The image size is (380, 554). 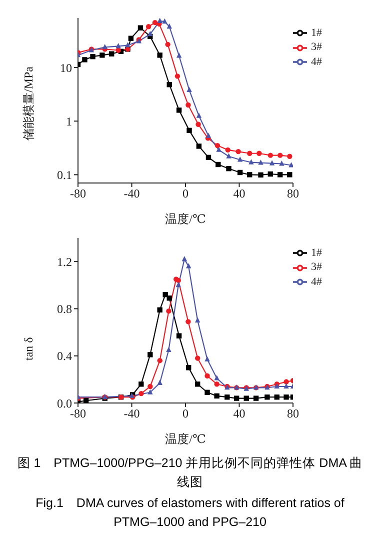 What do you see at coordinates (190, 513) in the screenshot?
I see `caption: Fig.1 DMA curves of elastomers with different ratios of PTMG–1000 and PPG–210` at bounding box center [190, 513].